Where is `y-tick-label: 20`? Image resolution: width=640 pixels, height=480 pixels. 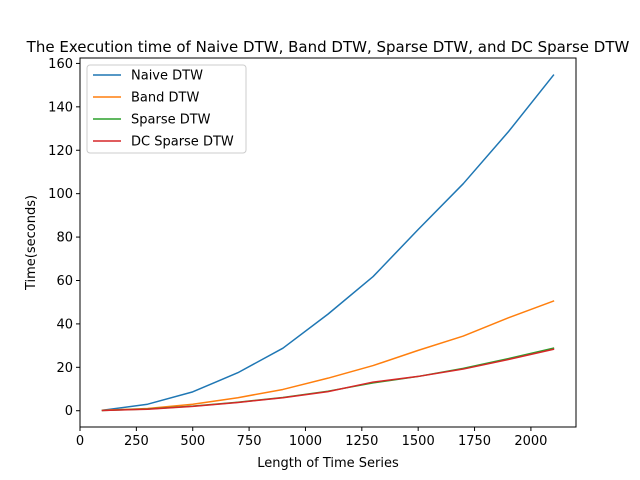
y-tick-label: 20 is located at coordinates (64, 368).